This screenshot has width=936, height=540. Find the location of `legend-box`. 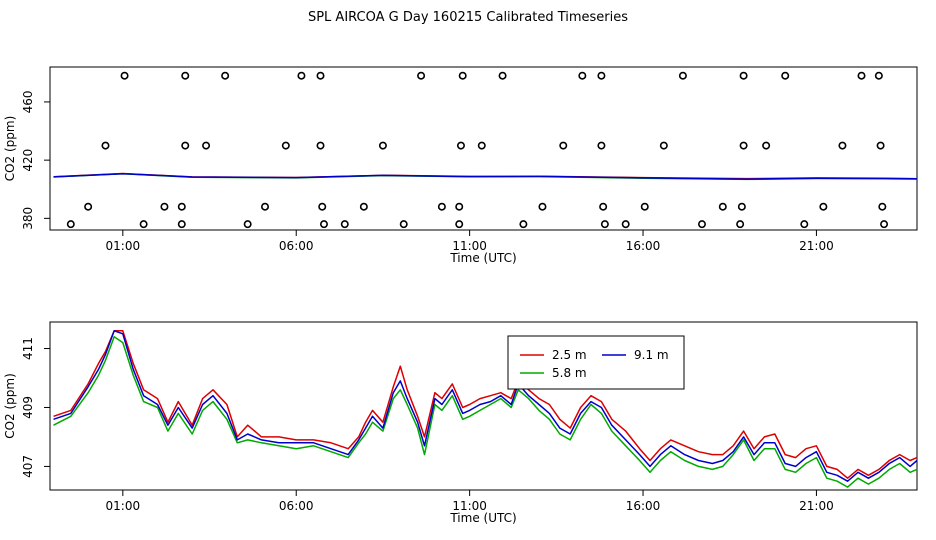

legend-box is located at coordinates (596, 362).